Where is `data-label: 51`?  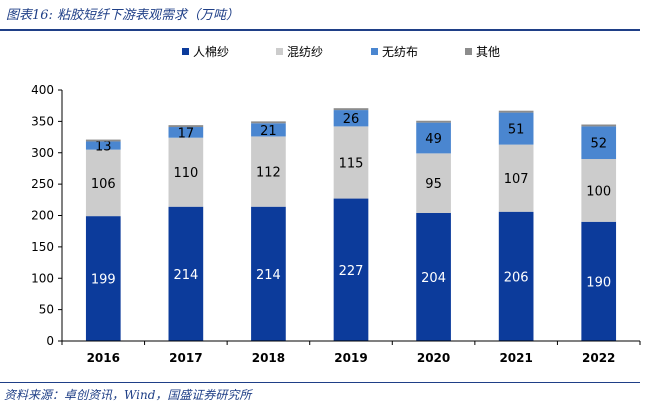
data-label: 51 is located at coordinates (516, 130).